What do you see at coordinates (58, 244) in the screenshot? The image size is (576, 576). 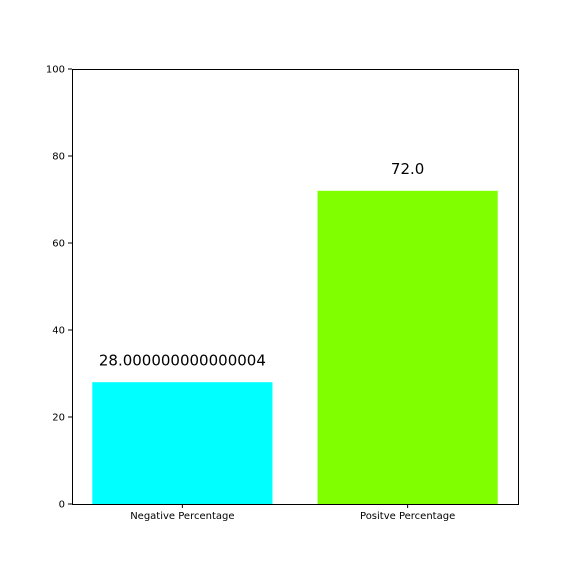 I see `y-tick-label: 60` at bounding box center [58, 244].